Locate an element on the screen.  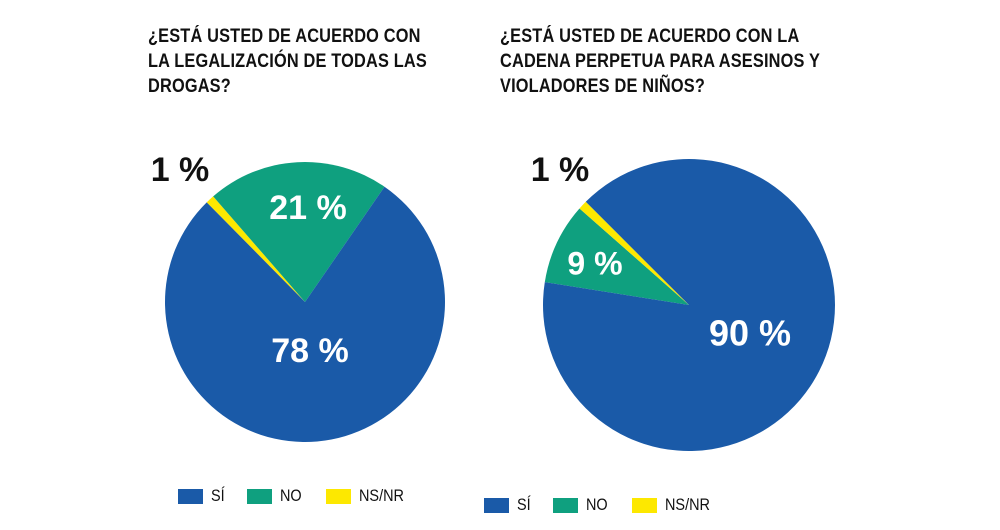
pie-1-slice-nsnr is located at coordinates (255, 249).